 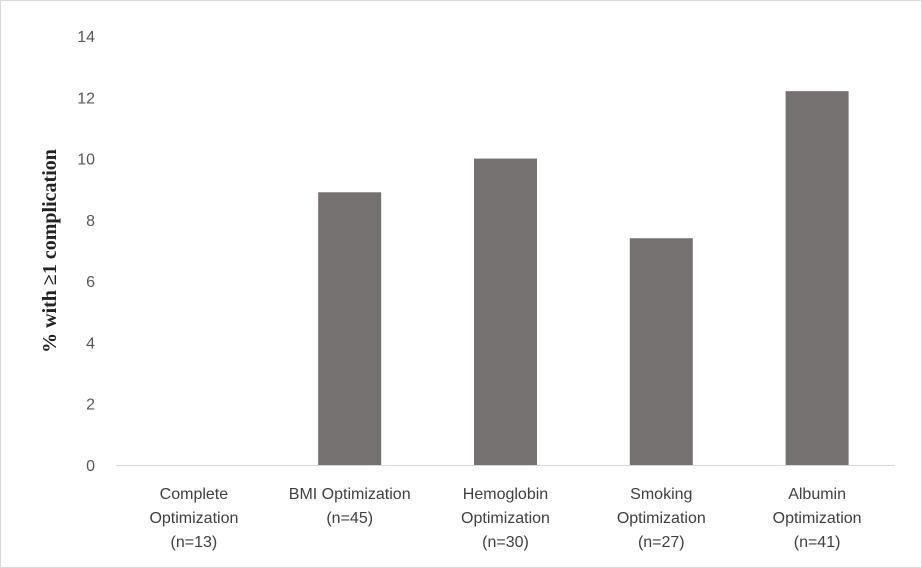 What do you see at coordinates (50, 251) in the screenshot?
I see `y-axis-title: % with ≥1 complication` at bounding box center [50, 251].